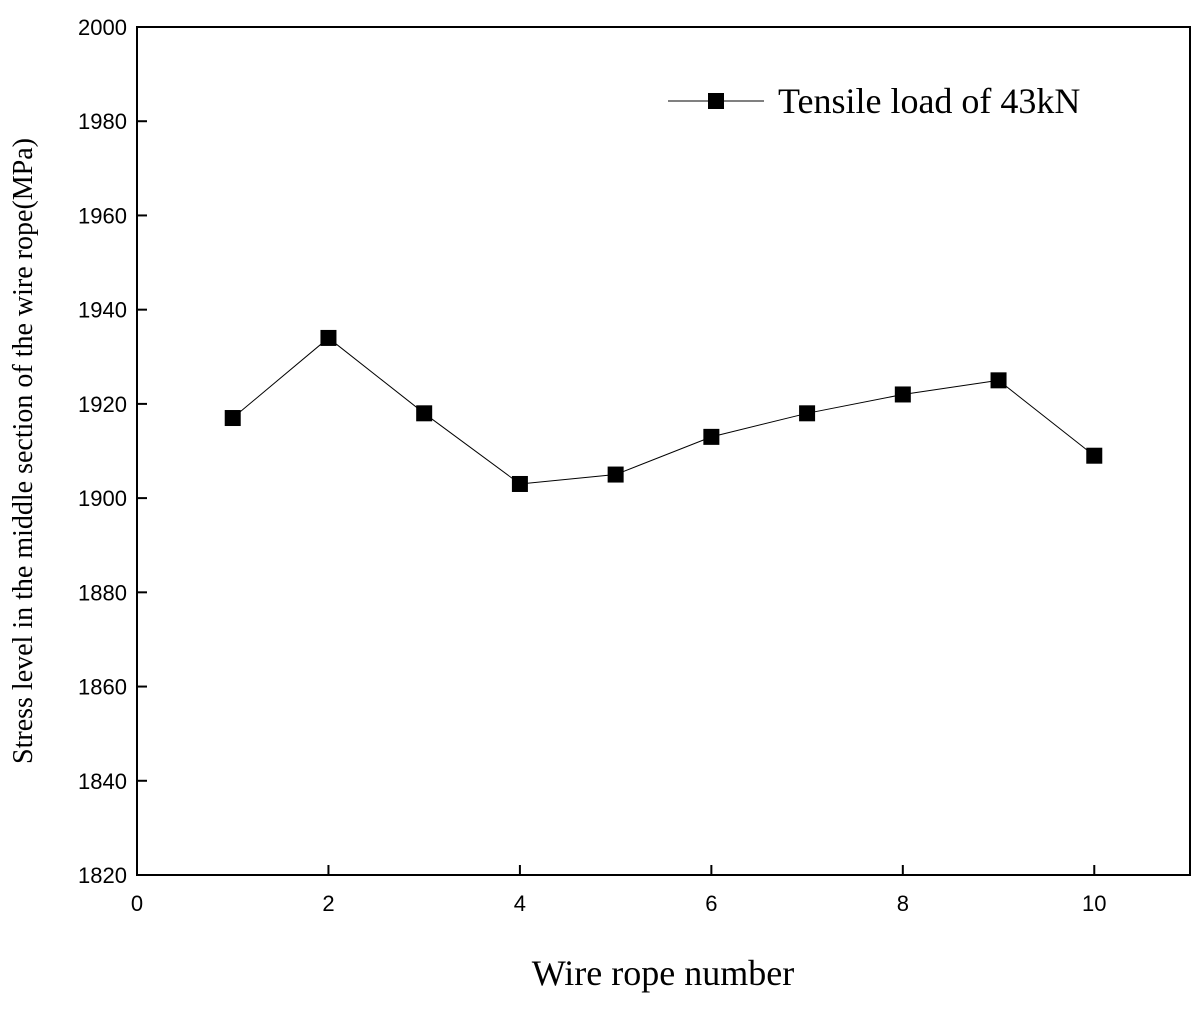 This screenshot has width=1200, height=1010. I want to click on y-tick-label: 2000, so click(102, 27).